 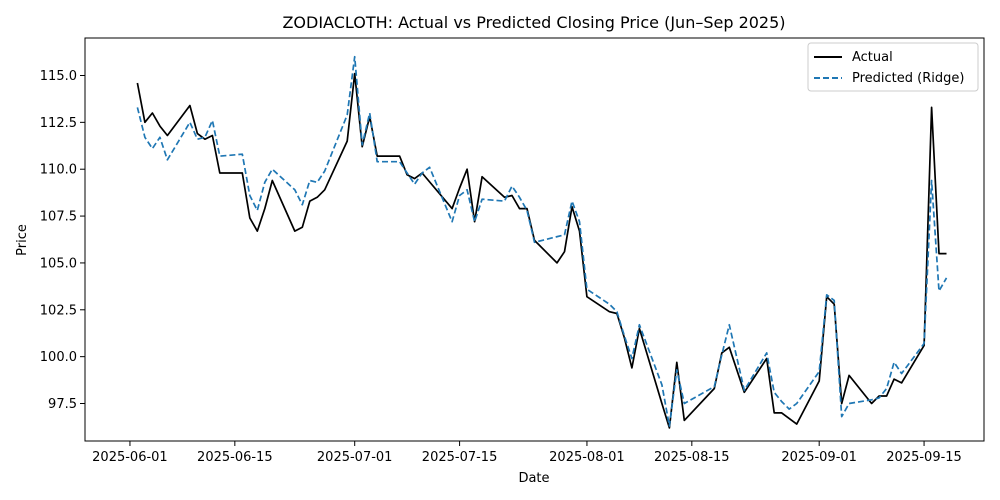 I want to click on legend-box, so click(x=893, y=67).